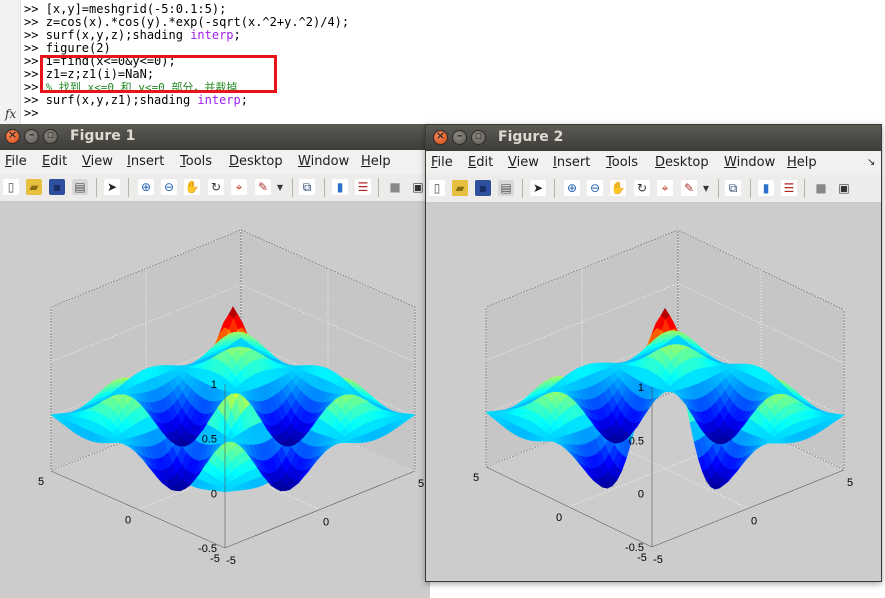 The width and height of the screenshot is (885, 598). I want to click on figure-2-titlebar: × – ▫ Figure 2, so click(653, 138).